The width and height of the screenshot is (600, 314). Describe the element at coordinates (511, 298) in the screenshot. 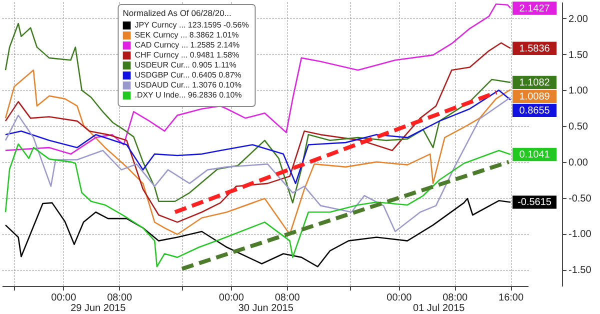

I see `x-tick-label: 16:00` at that location.